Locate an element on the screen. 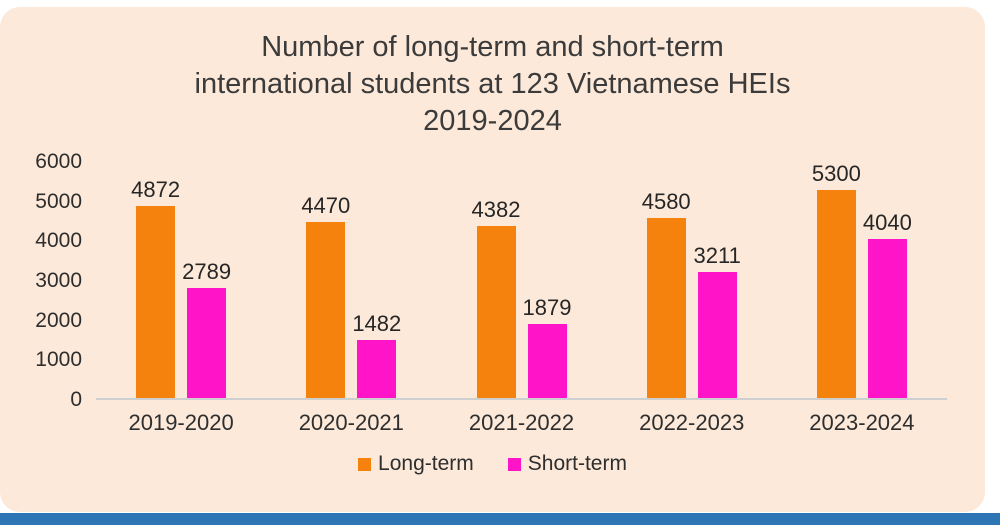  x-tick-label: 2019-2020 is located at coordinates (181, 422).